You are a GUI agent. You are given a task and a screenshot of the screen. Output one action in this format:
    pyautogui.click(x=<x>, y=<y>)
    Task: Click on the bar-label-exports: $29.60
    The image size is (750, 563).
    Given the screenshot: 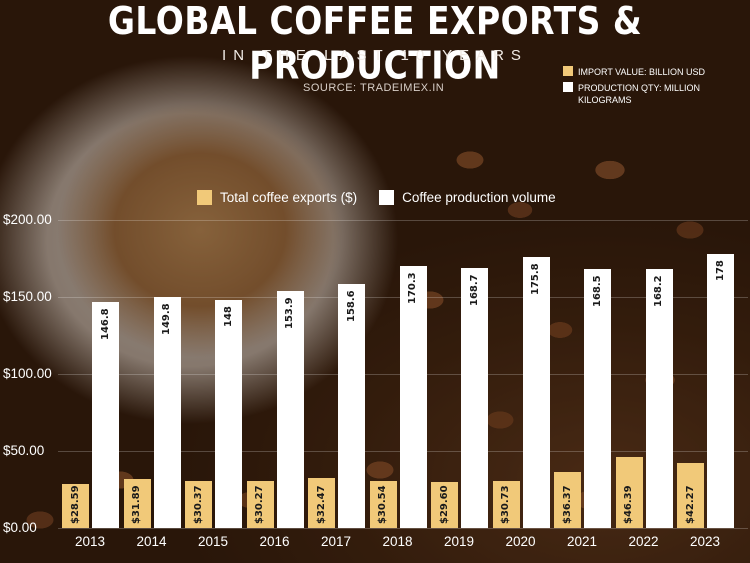 What is the action you would take?
    pyautogui.click(x=444, y=504)
    